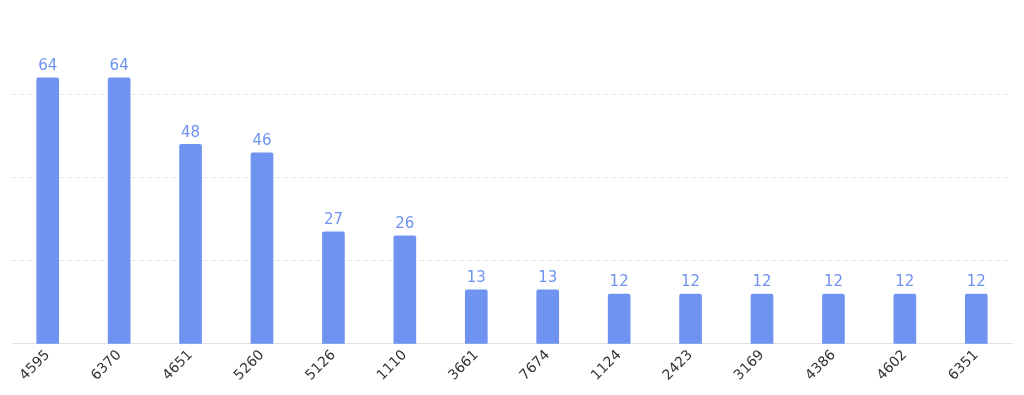 The width and height of the screenshot is (1024, 395). I want to click on data-label: 26, so click(405, 223).